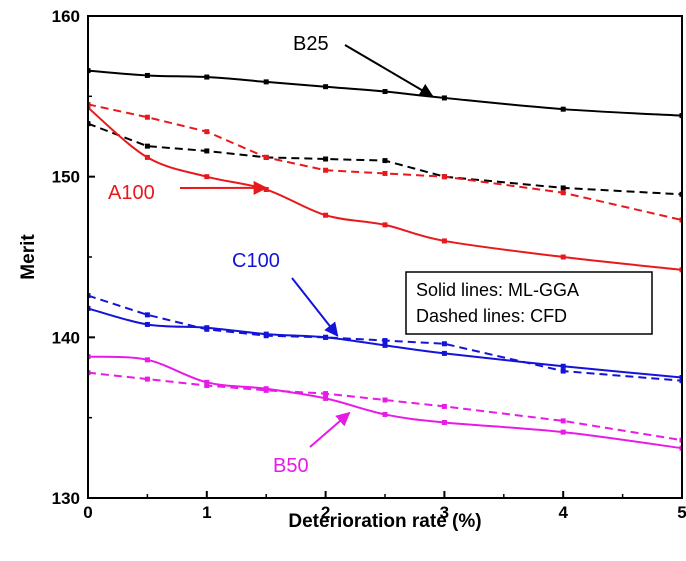 Image resolution: width=686 pixels, height=561 pixels. What do you see at coordinates (315, 307) in the screenshot?
I see `annotation-arrow-c100` at bounding box center [315, 307].